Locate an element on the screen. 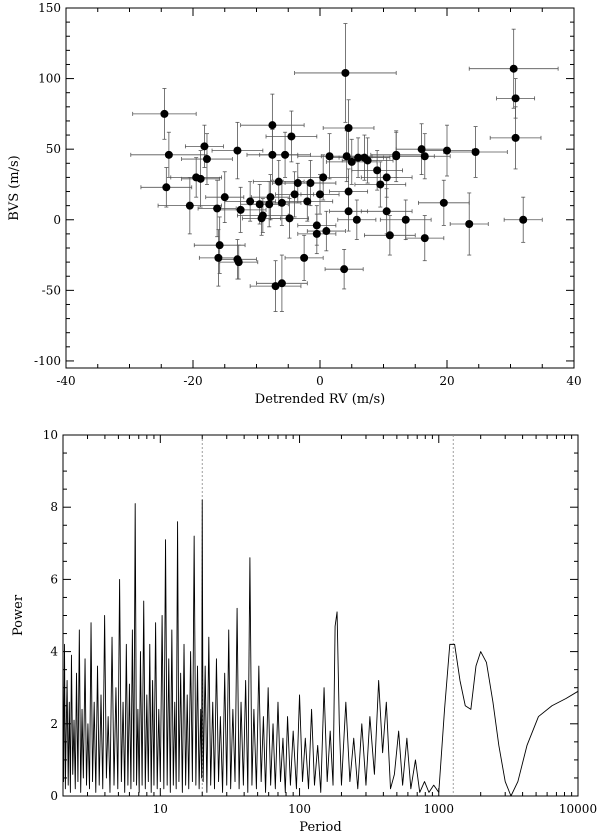 The width and height of the screenshot is (600, 835). x-tick-label: -20 is located at coordinates (192, 381).